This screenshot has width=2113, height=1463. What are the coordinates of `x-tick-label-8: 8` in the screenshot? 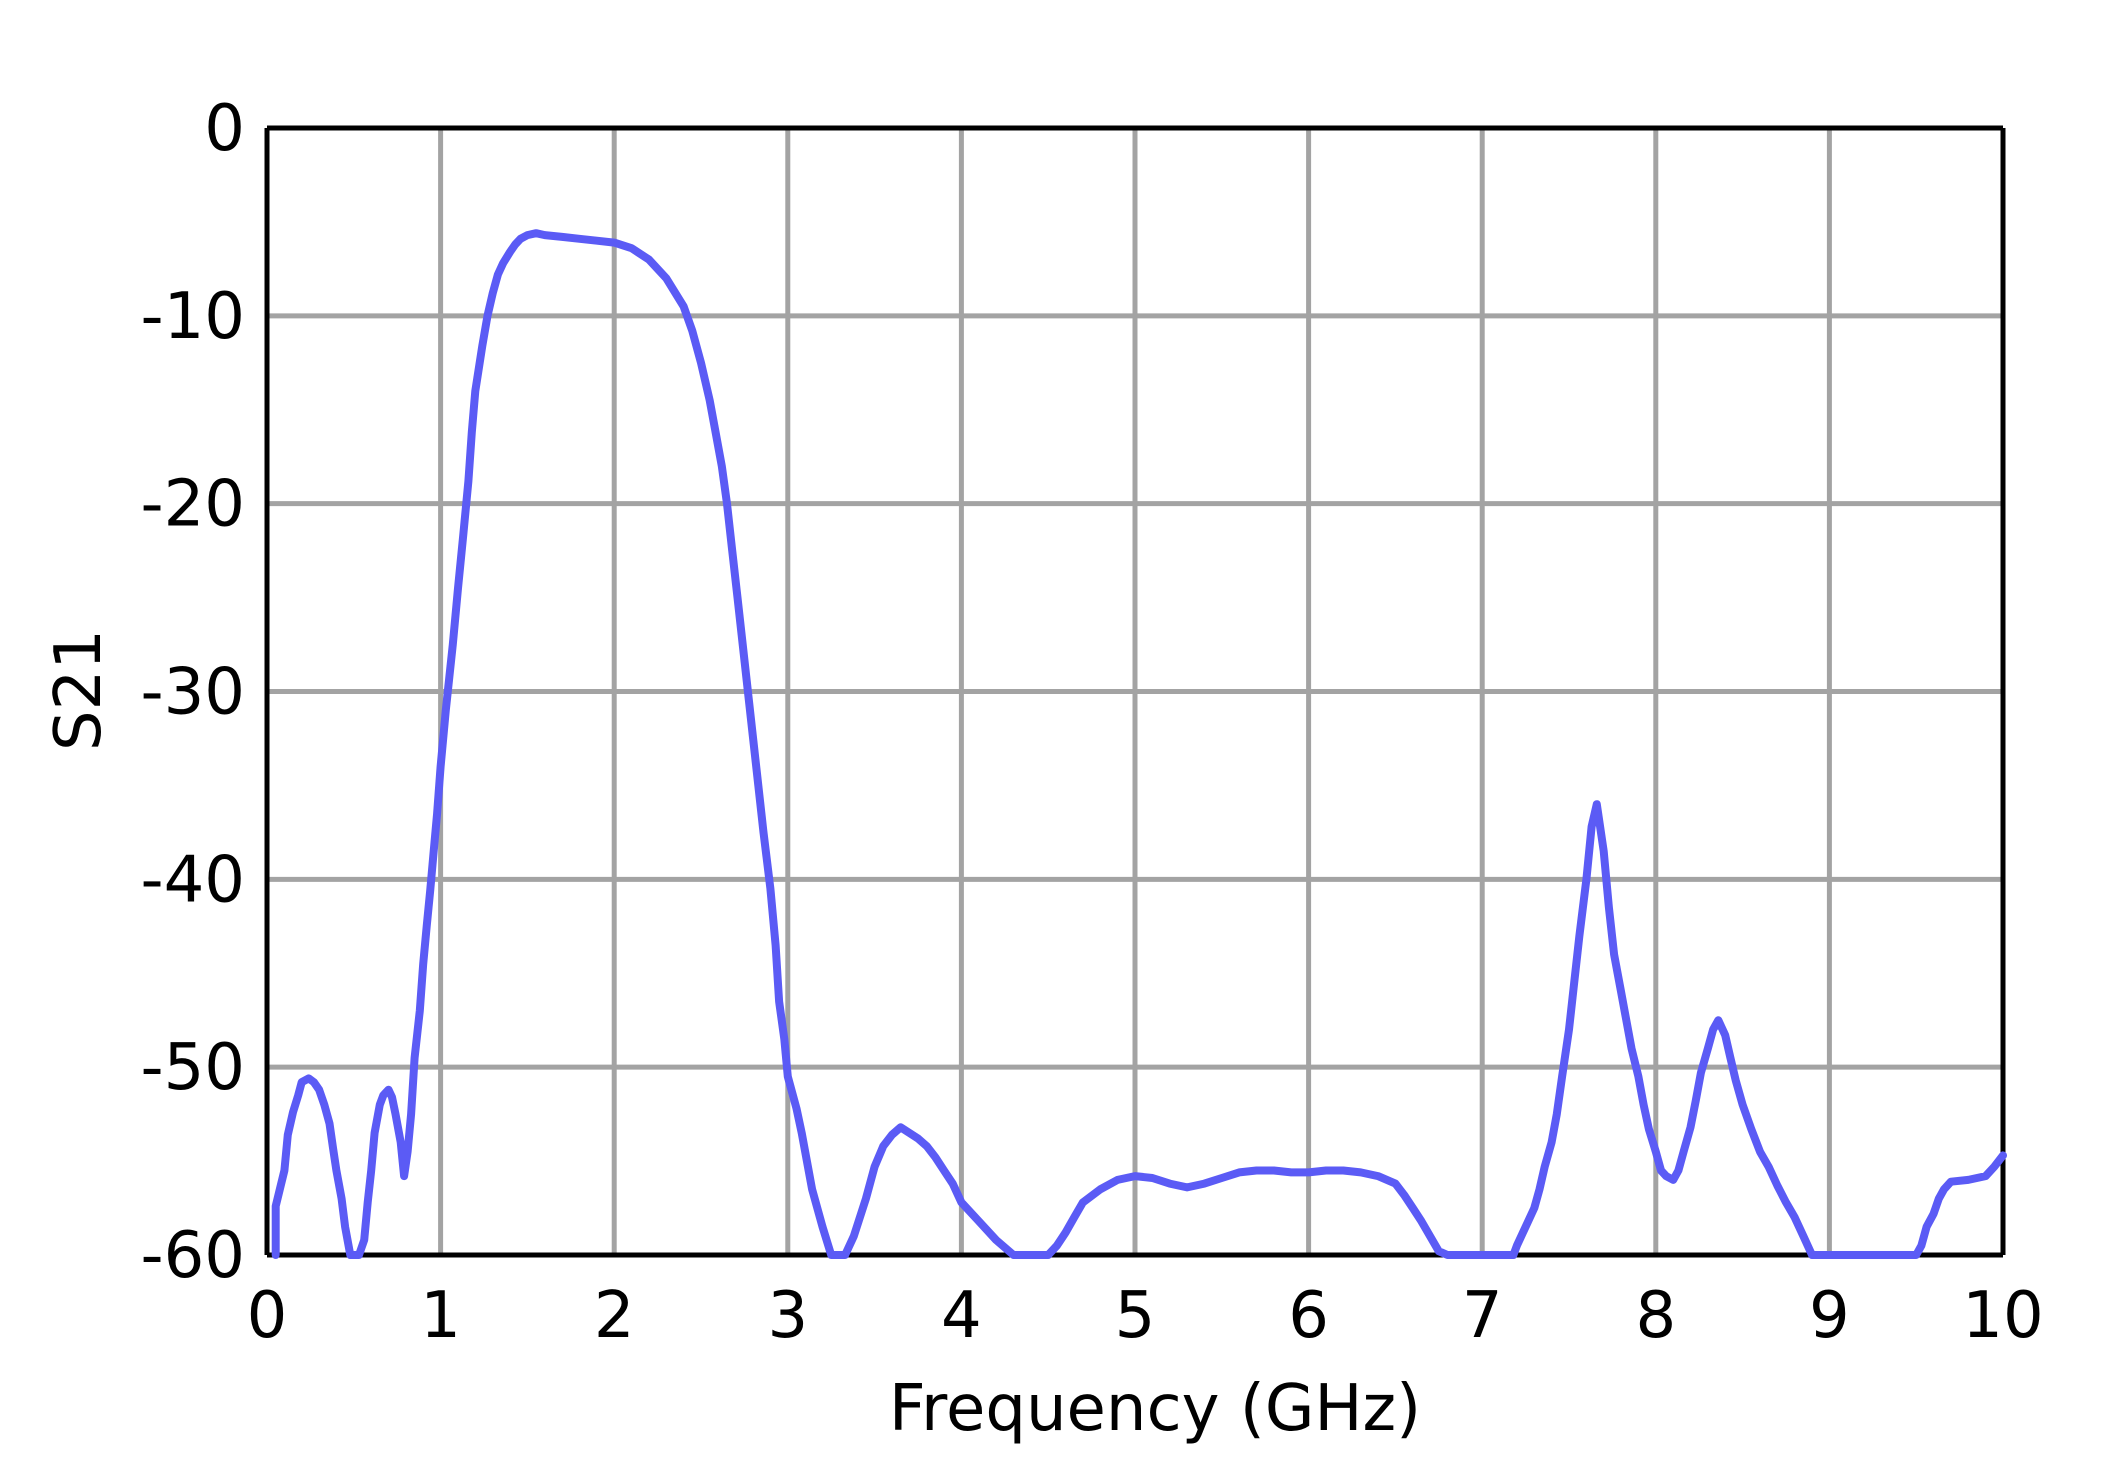 It's located at (1655, 1316).